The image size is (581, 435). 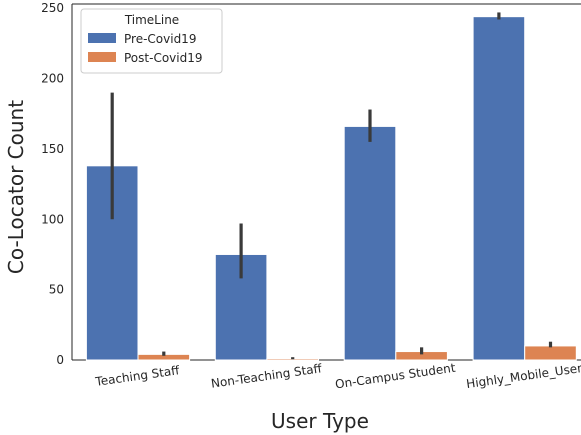 I want to click on y-tick-label: 250, so click(x=52, y=8).